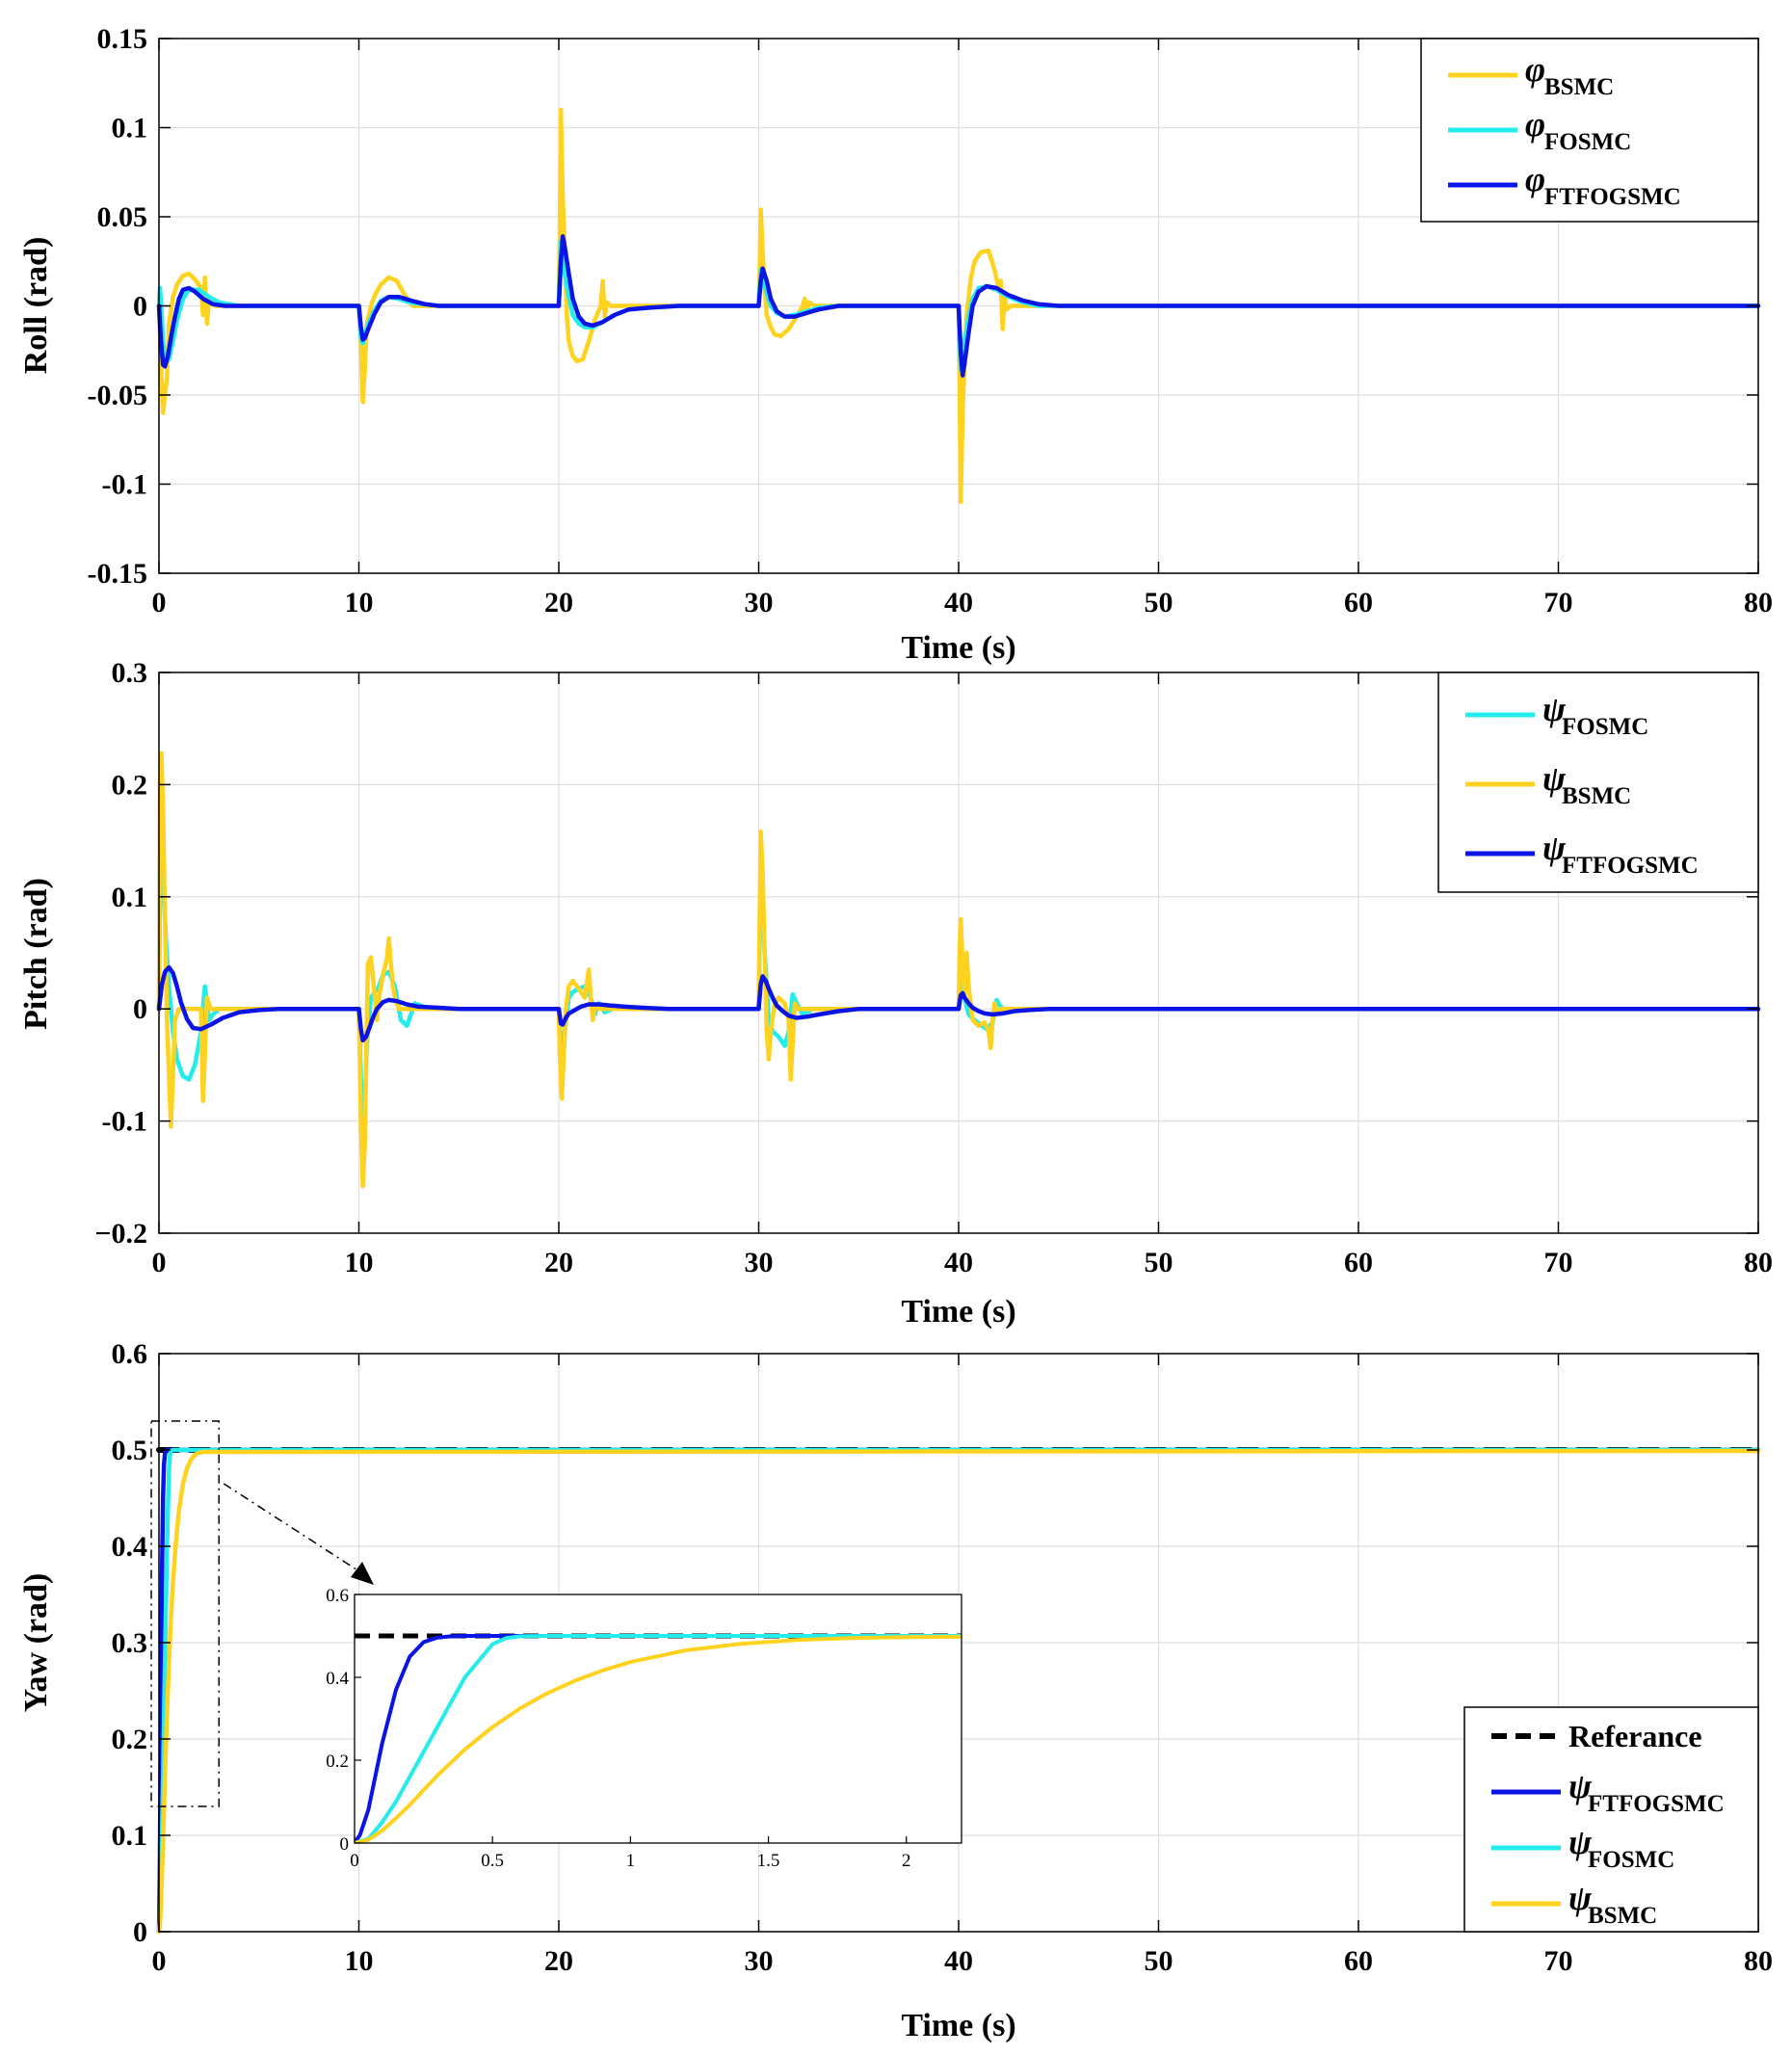 Image resolution: width=1792 pixels, height=2055 pixels. I want to click on roll-xtick-label: 30, so click(759, 603).